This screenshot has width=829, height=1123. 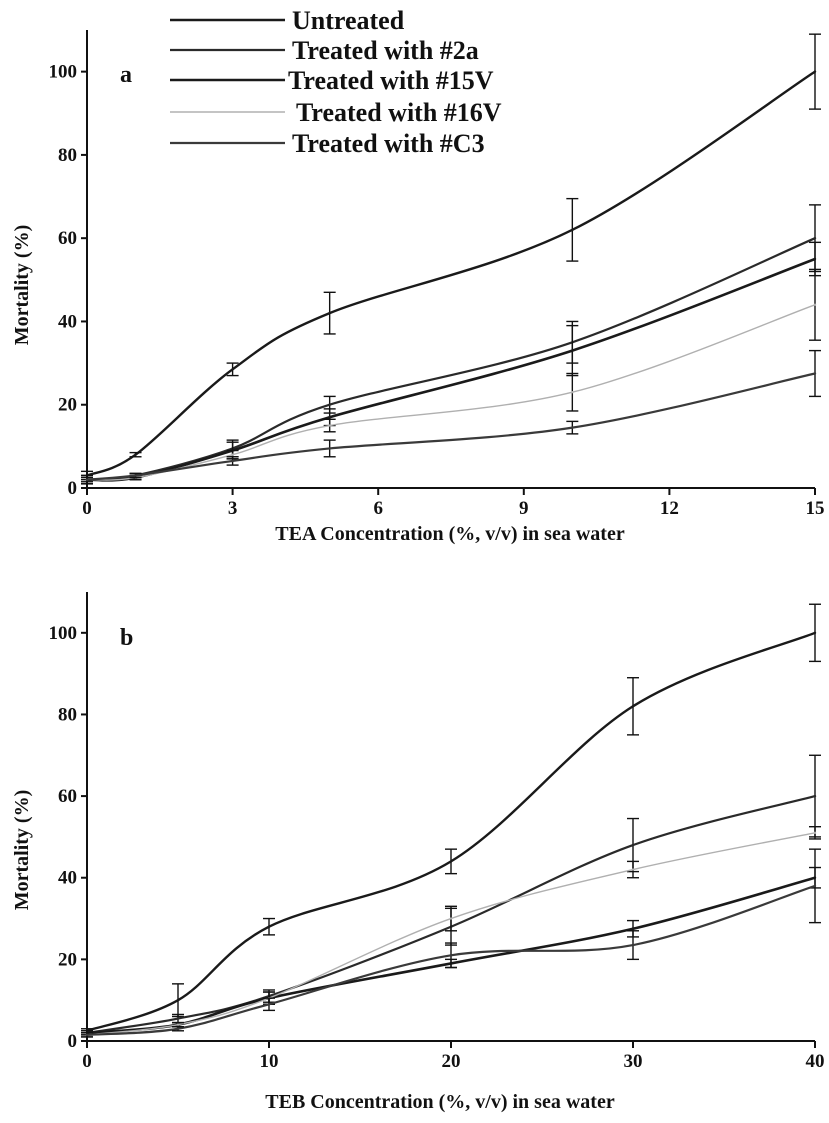 What do you see at coordinates (391, 80) in the screenshot?
I see `legend-label: Treated with #15V` at bounding box center [391, 80].